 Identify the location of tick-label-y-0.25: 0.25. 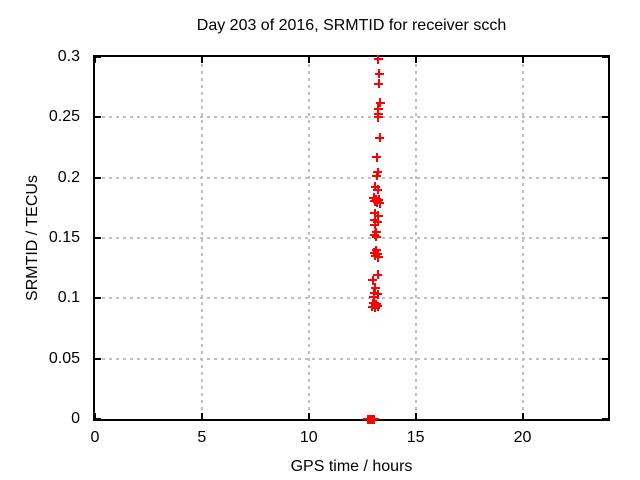
(64, 117).